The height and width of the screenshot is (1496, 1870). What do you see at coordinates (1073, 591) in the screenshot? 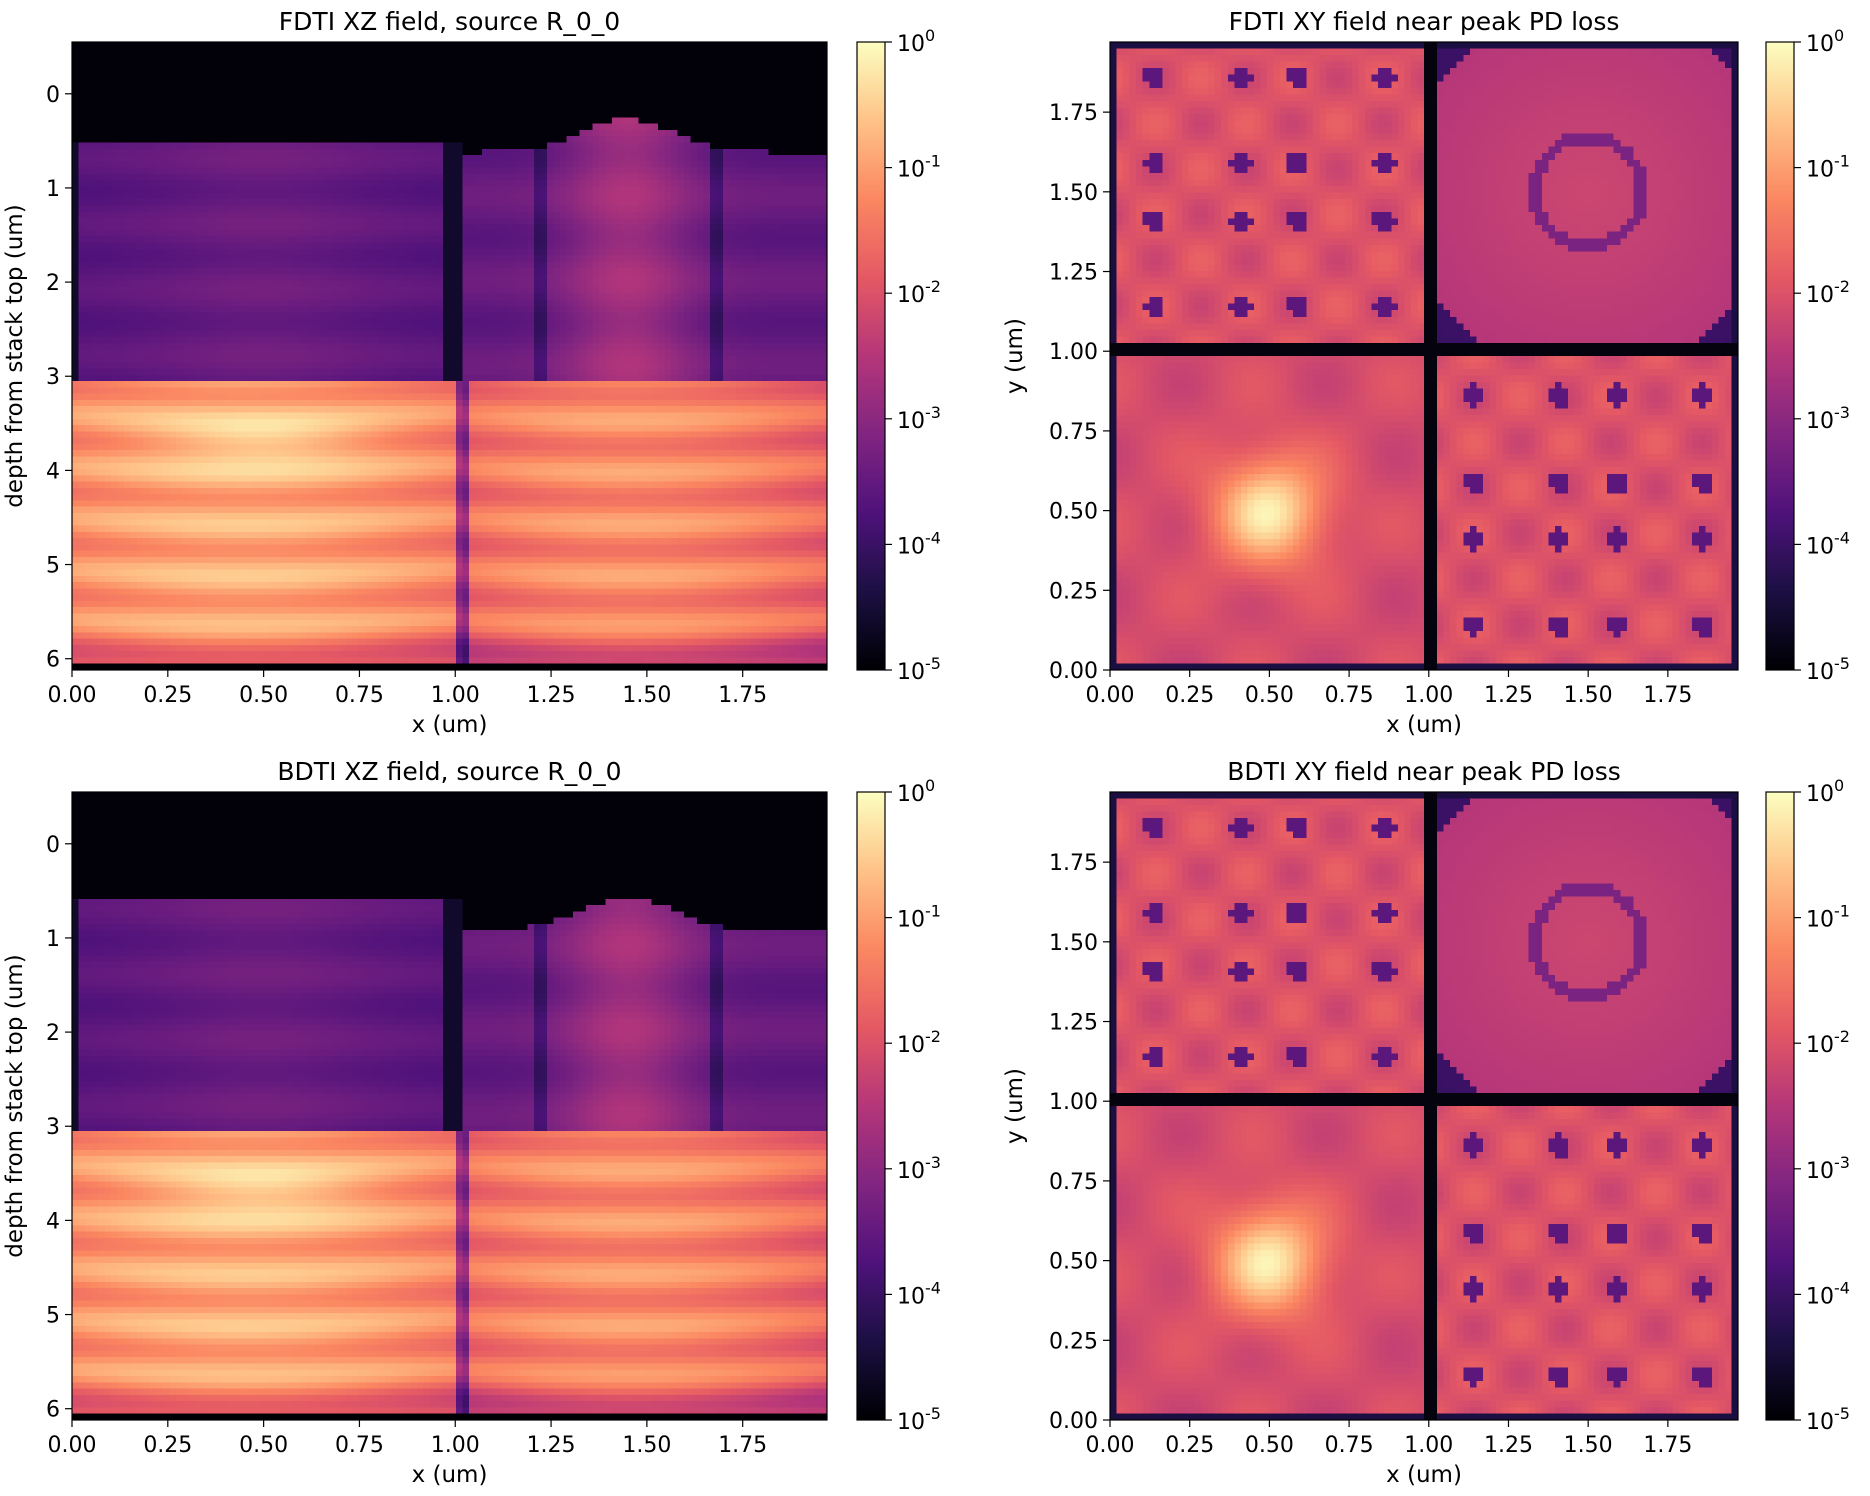
I see `y-tick-label: 0.25` at bounding box center [1073, 591].